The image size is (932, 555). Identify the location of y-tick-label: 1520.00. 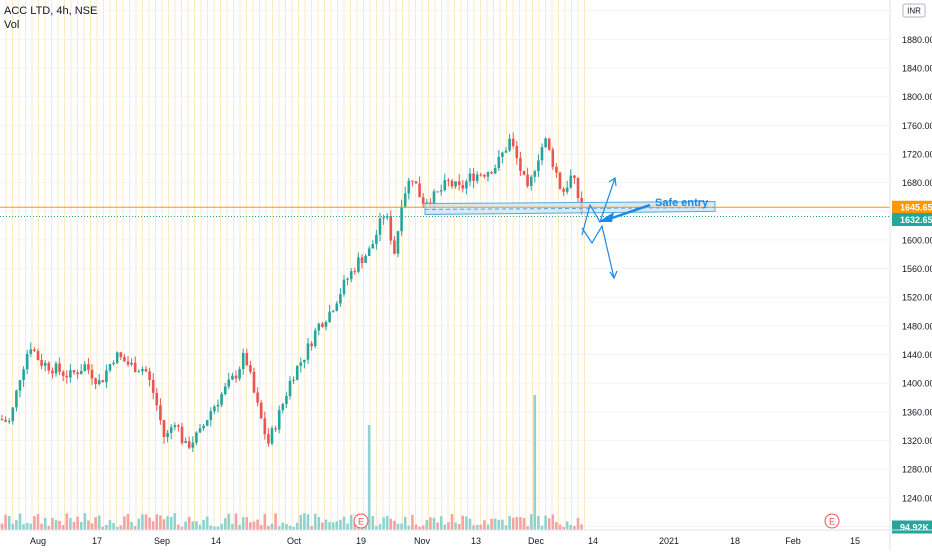
(917, 298).